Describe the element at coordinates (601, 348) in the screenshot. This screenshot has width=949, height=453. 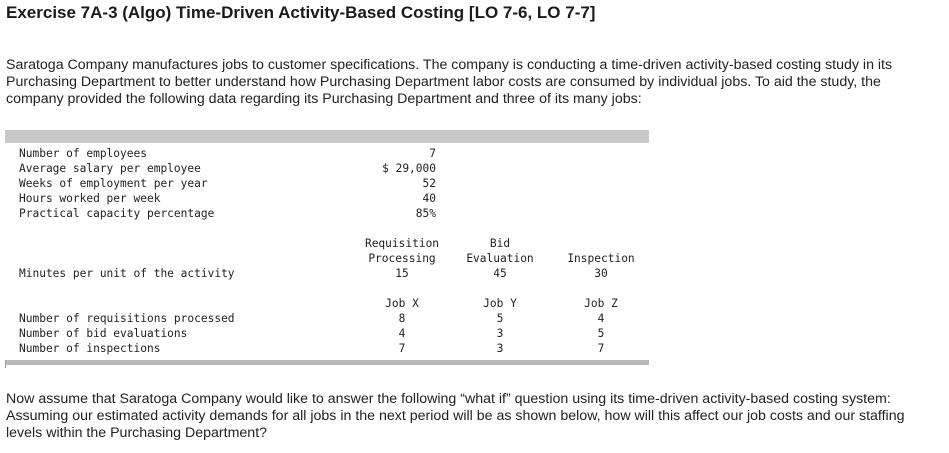
I see `job-z-inspections: 7` at that location.